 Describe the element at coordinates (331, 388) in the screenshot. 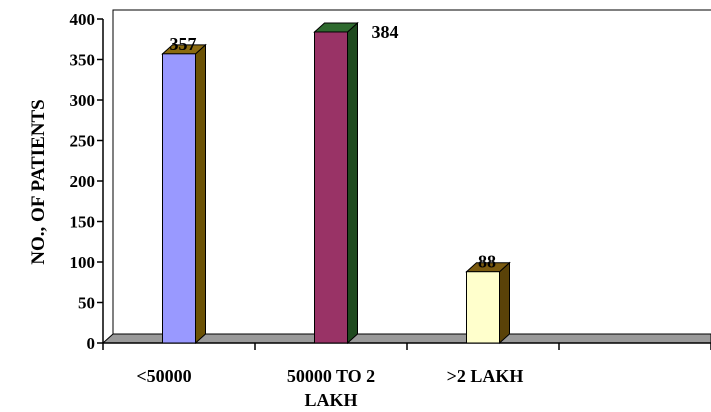

I see `x-category-label: 50000 TO 2 LAKH` at that location.